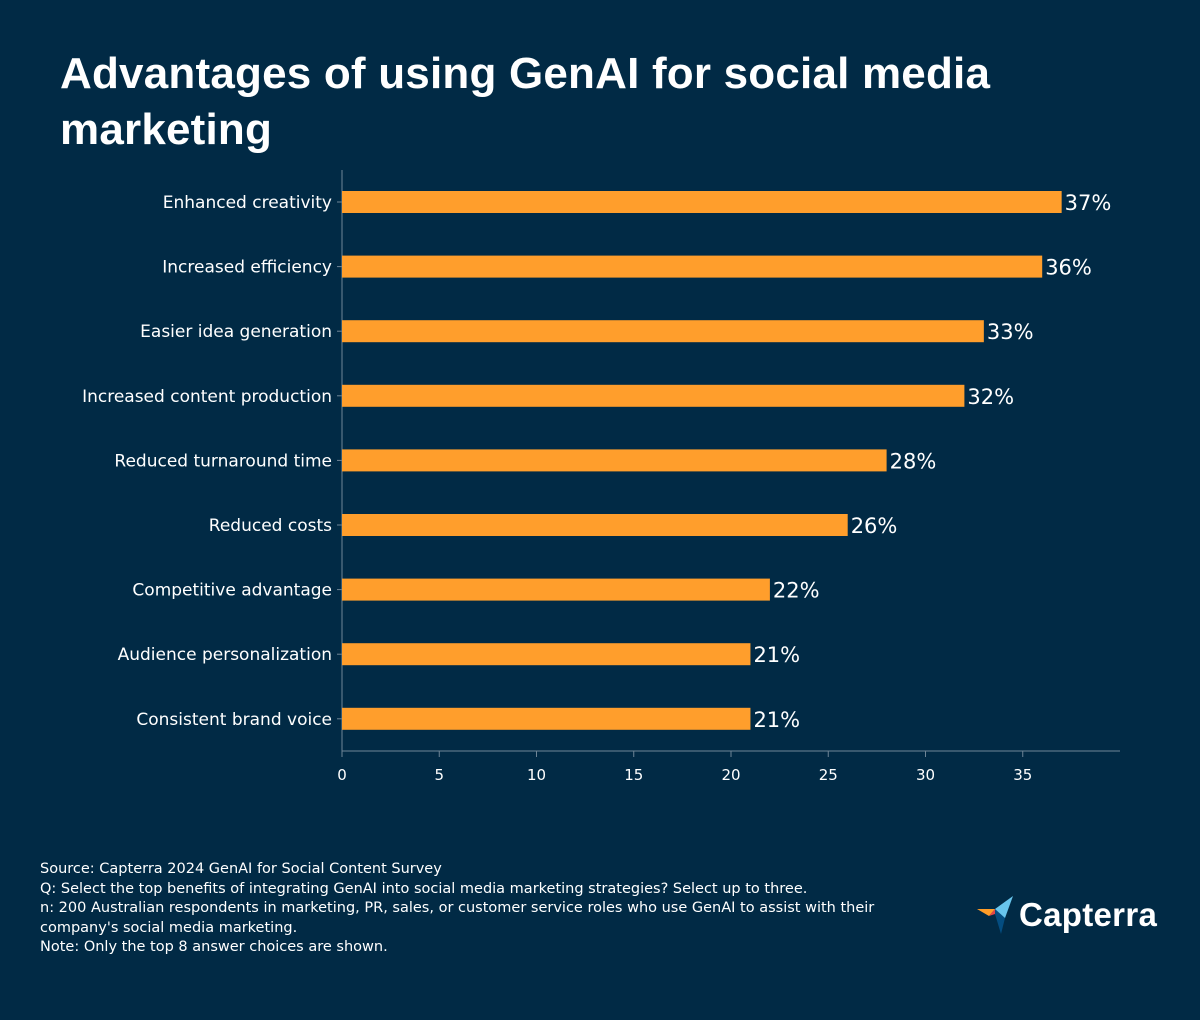  What do you see at coordinates (223, 461) in the screenshot?
I see `category-label: Reduced turnaround time` at bounding box center [223, 461].